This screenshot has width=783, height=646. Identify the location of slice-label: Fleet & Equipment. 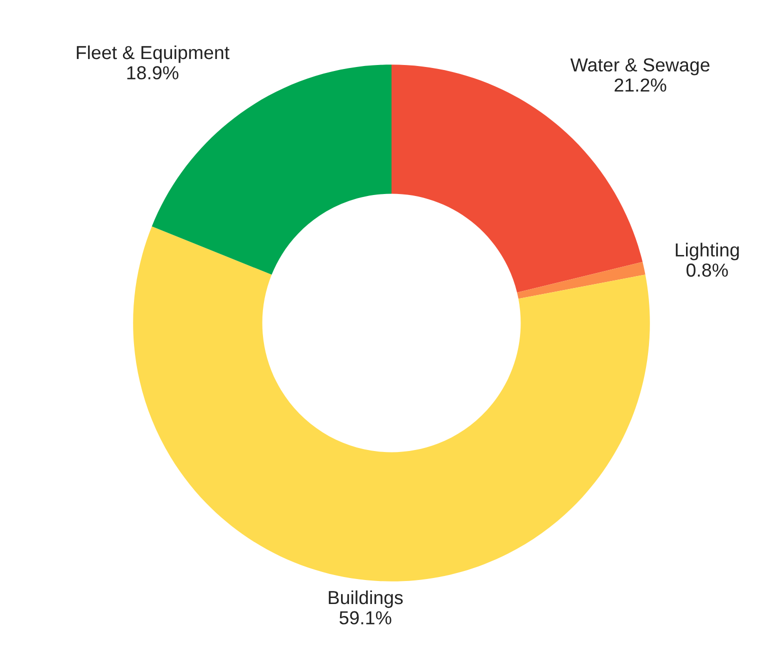
(153, 54).